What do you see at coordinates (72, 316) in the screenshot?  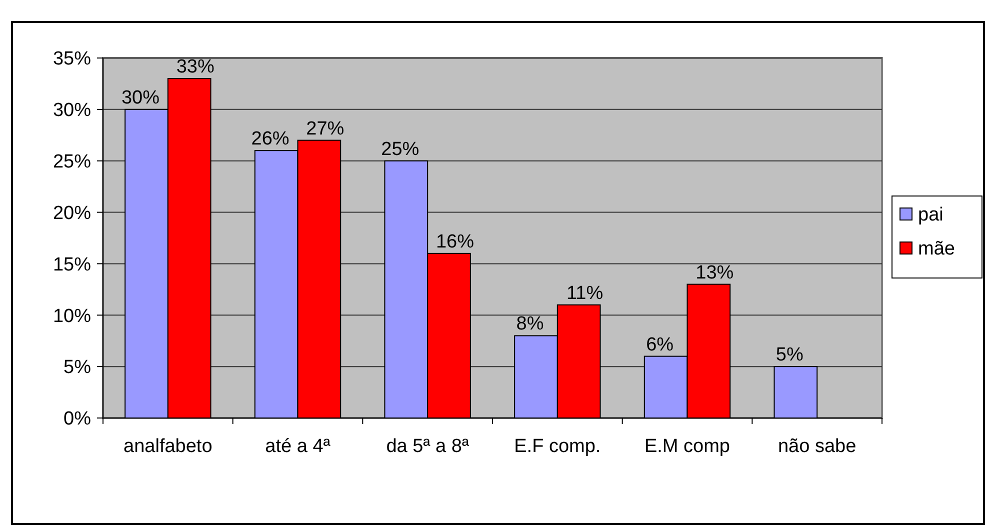 I see `y-tick-label: 10%` at bounding box center [72, 316].